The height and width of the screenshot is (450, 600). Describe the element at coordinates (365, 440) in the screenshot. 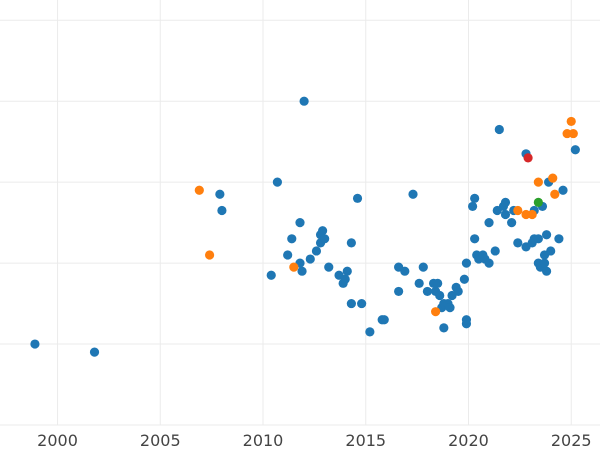

I see `x-tick-label: 2015` at that location.